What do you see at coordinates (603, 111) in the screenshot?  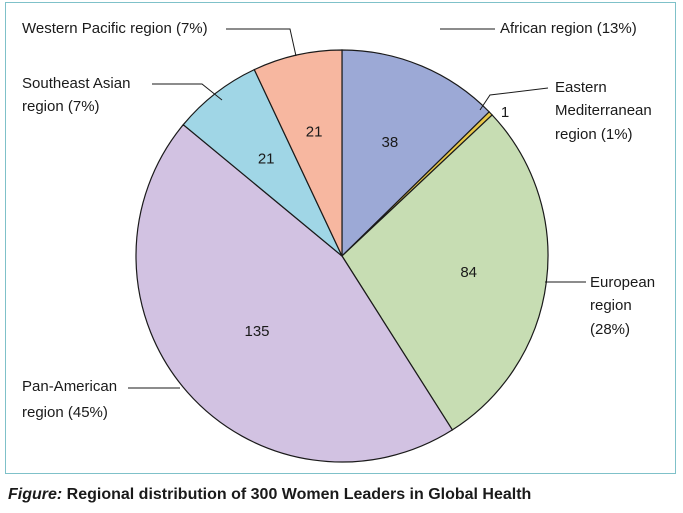 I see `slice-label-eastern-mediterranean-region: Eastern Mediterranean region (1%)` at bounding box center [603, 111].